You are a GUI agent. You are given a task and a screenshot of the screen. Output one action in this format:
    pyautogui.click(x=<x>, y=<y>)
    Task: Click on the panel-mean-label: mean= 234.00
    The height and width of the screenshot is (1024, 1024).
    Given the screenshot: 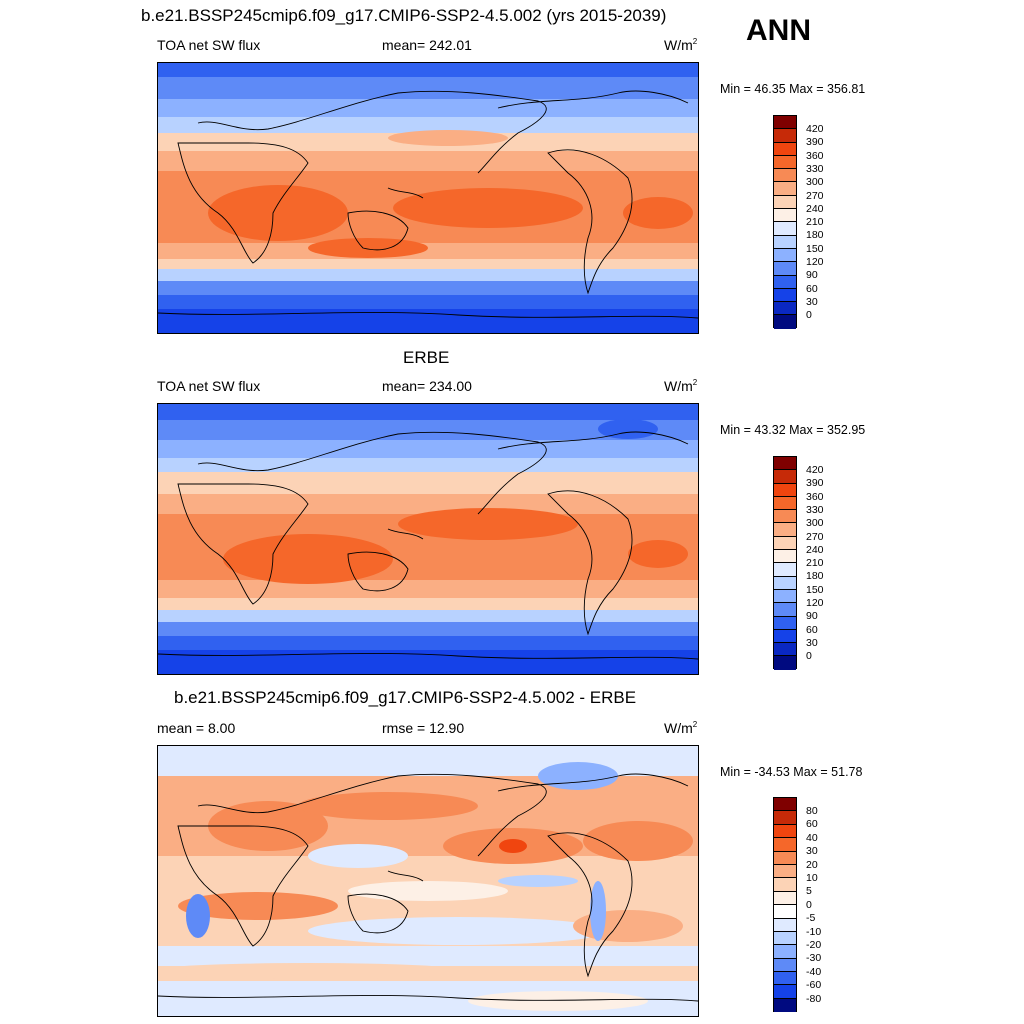 What is the action you would take?
    pyautogui.click(x=427, y=386)
    